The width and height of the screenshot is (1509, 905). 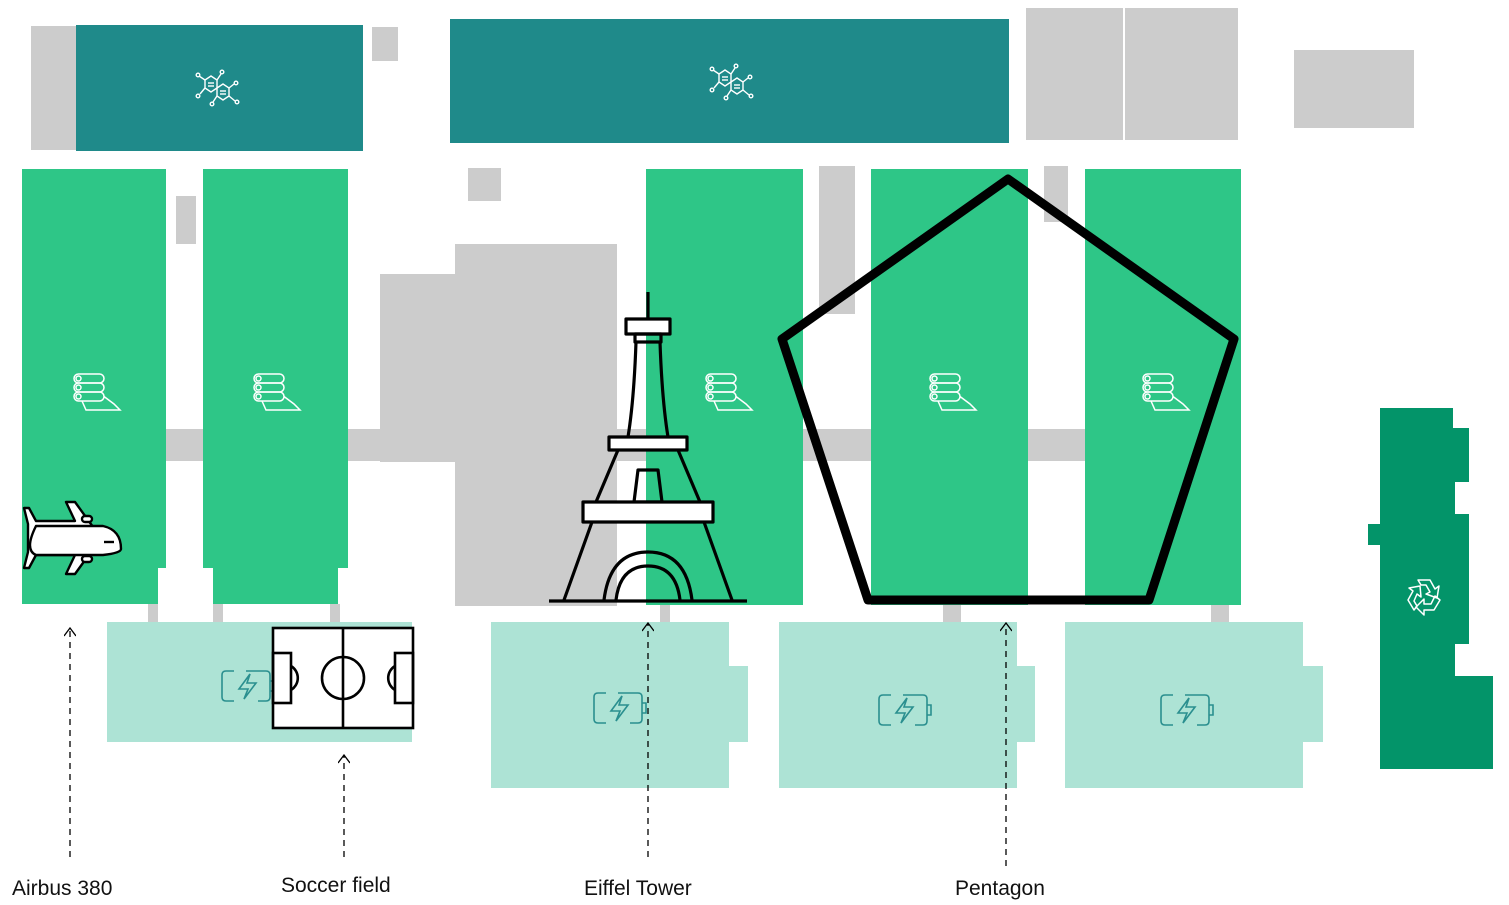 I want to click on network-module-left, so click(x=219, y=88).